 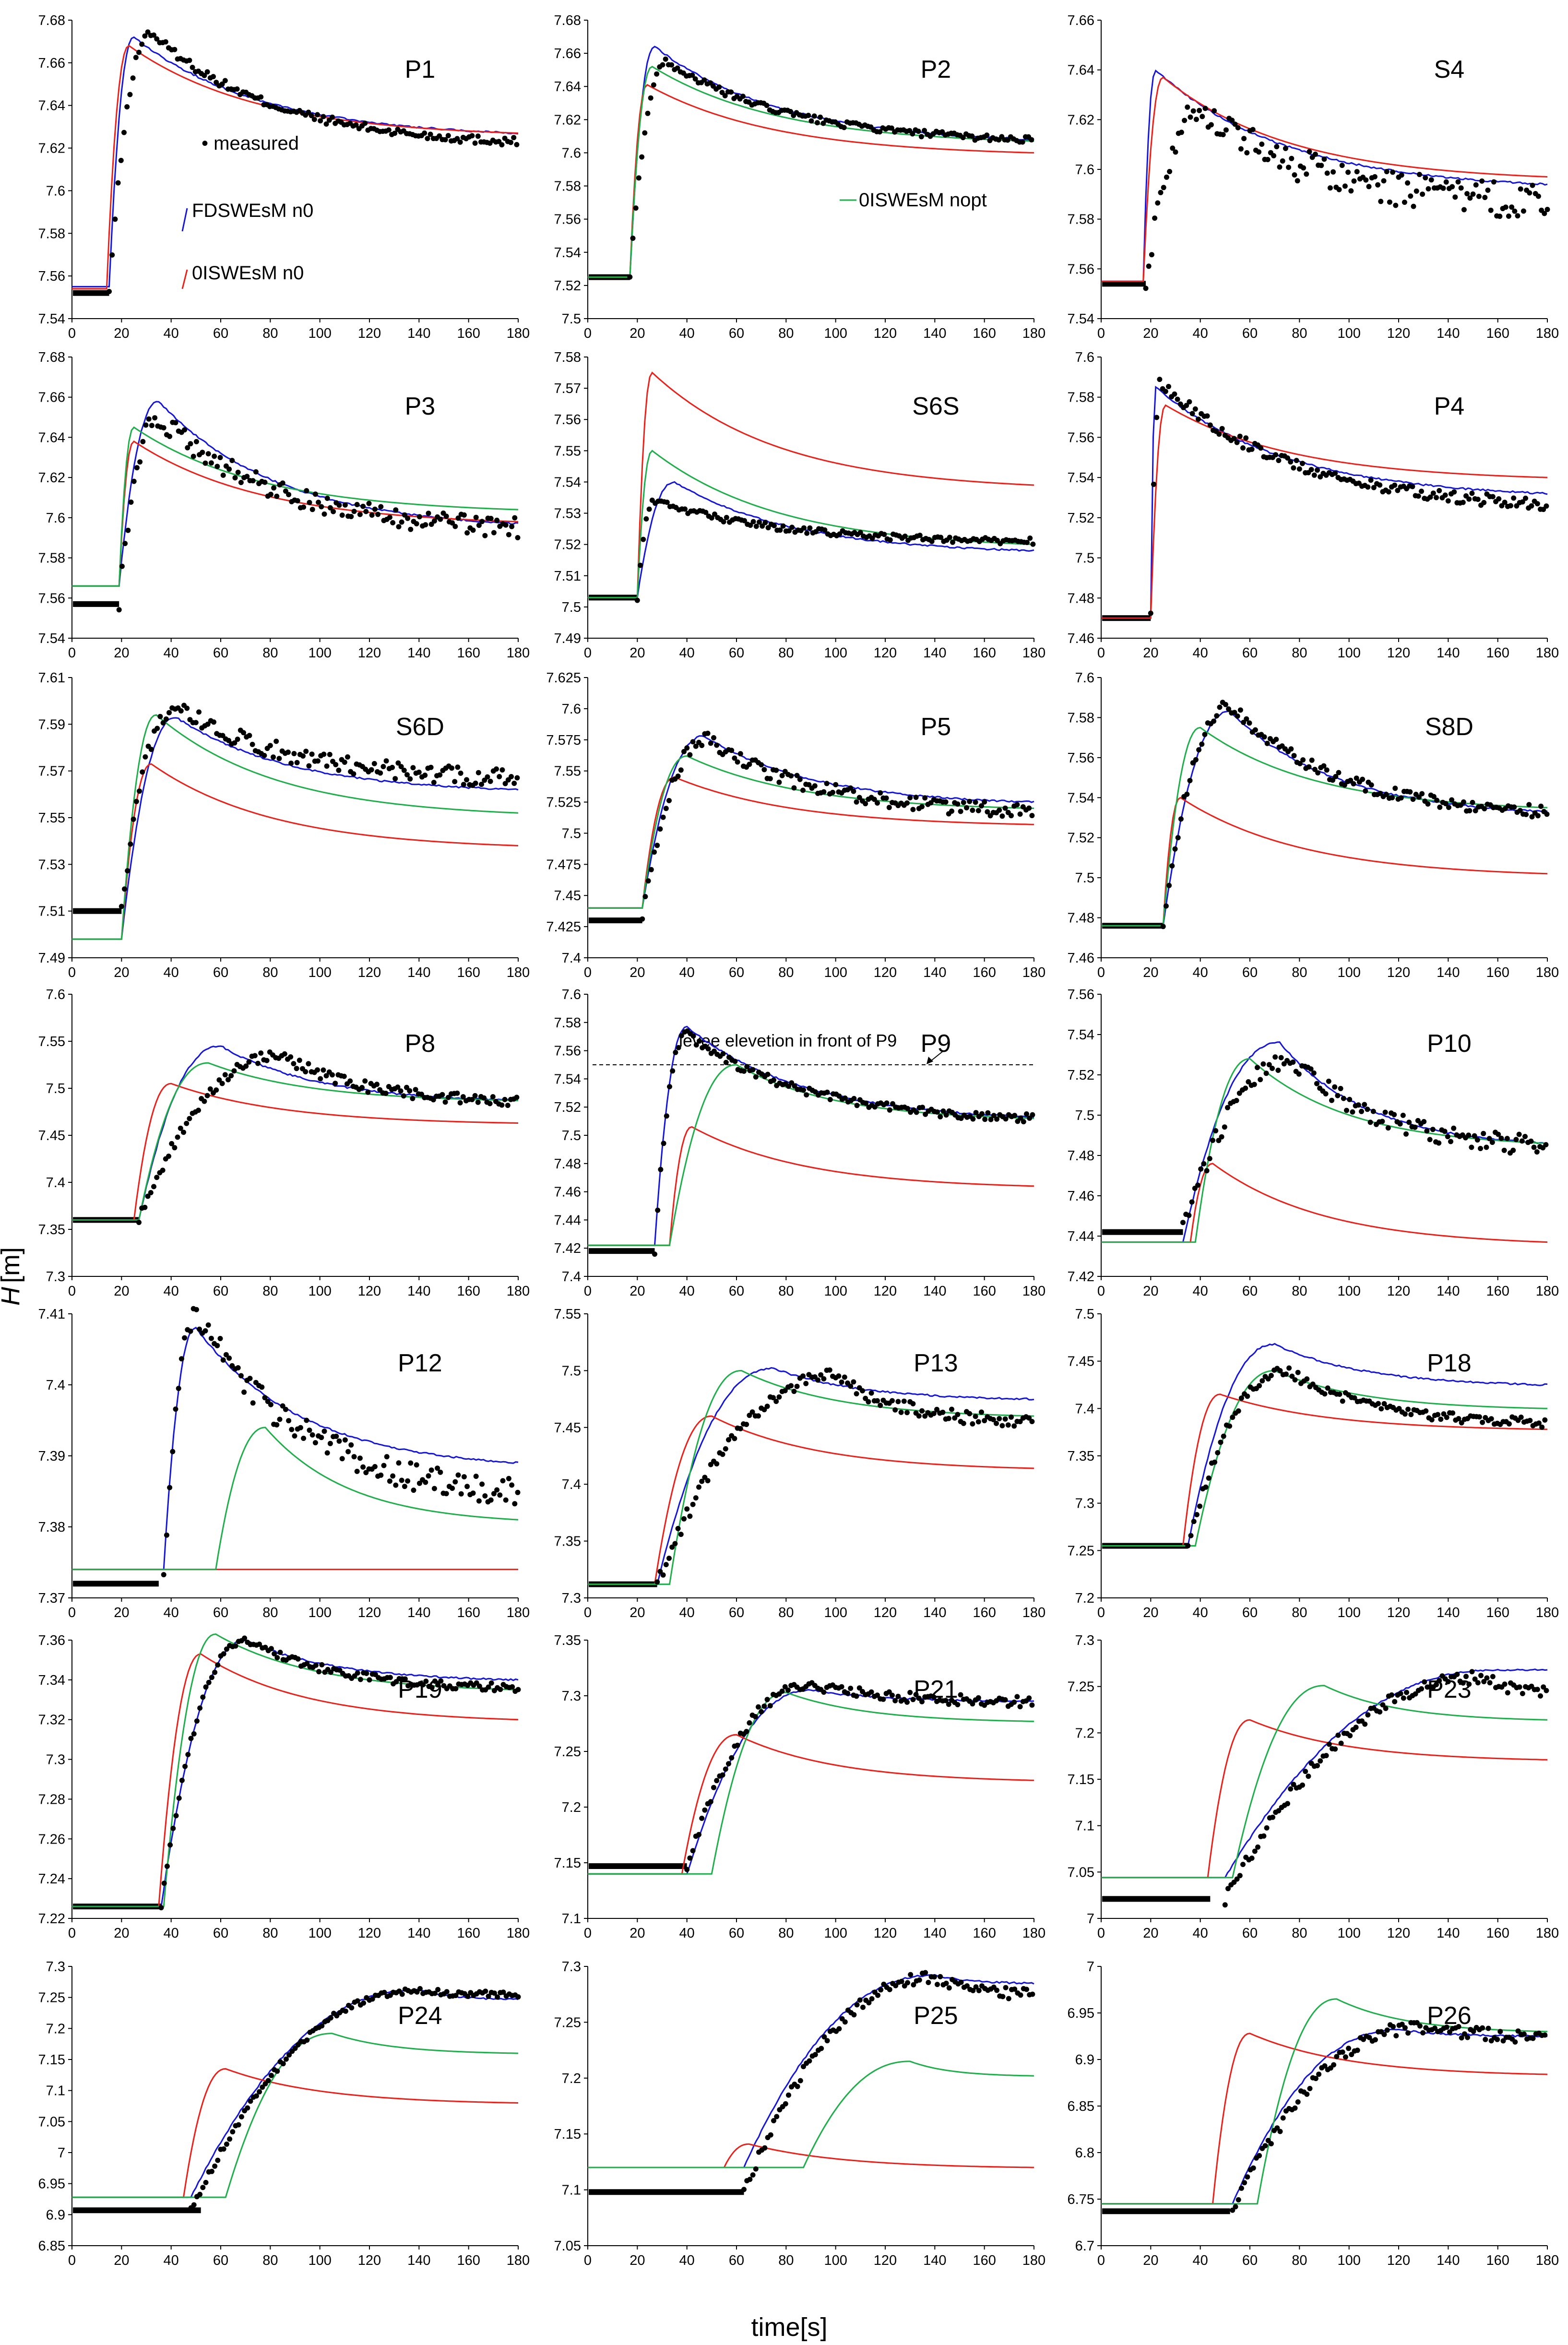 I want to click on series-line-fdswesm-n0, so click(x=295, y=1449).